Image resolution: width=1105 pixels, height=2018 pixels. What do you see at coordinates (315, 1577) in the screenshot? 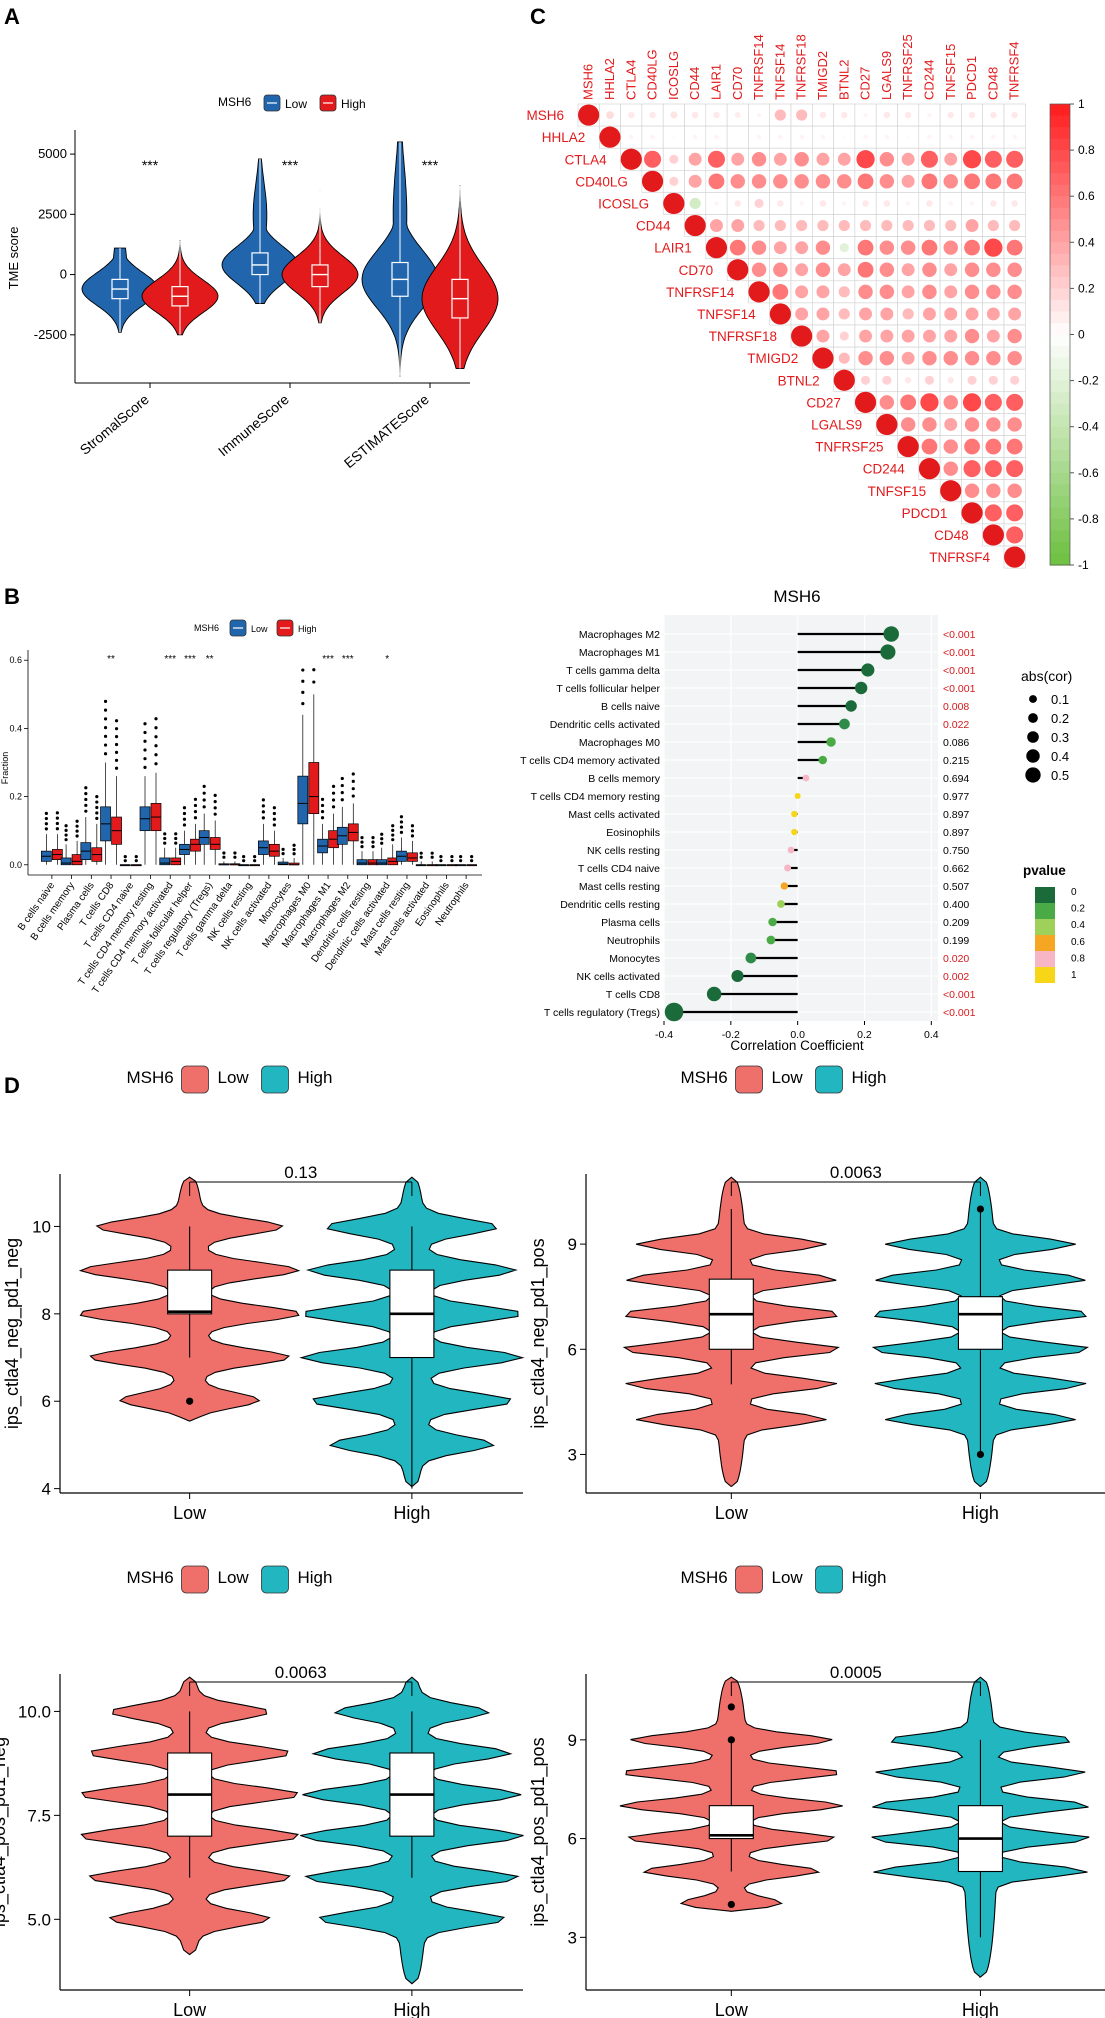
I see `d3-legend-high-label: High` at bounding box center [315, 1577].